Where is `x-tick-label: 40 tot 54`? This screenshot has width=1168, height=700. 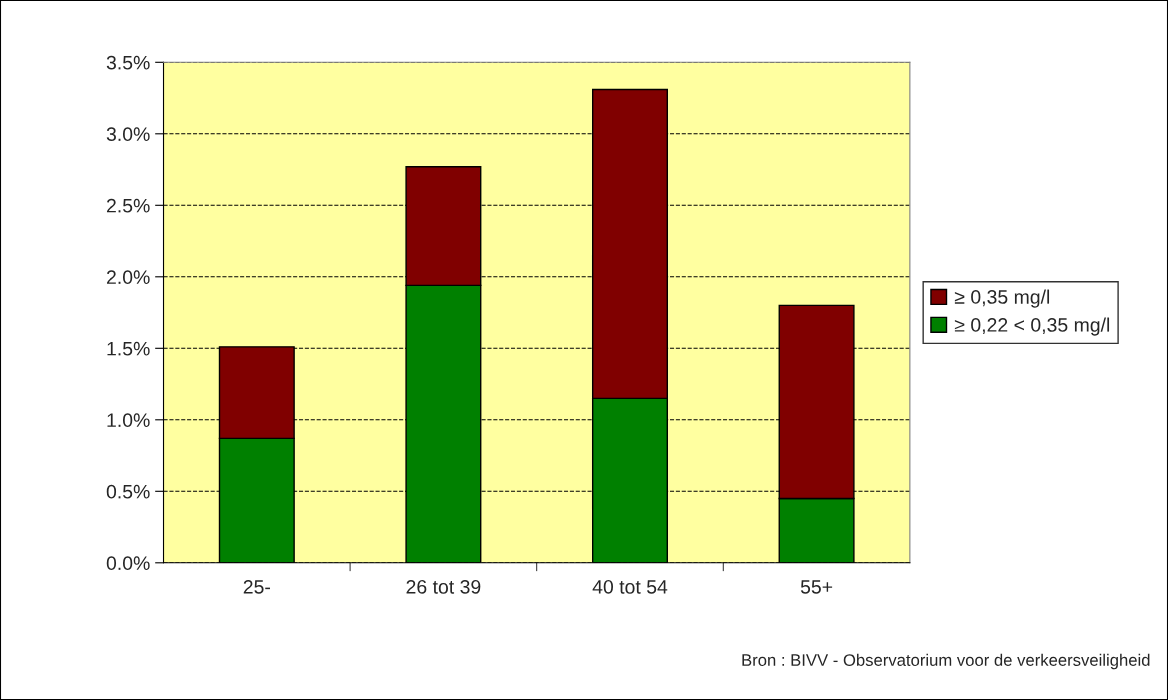 x-tick-label: 40 tot 54 is located at coordinates (630, 586).